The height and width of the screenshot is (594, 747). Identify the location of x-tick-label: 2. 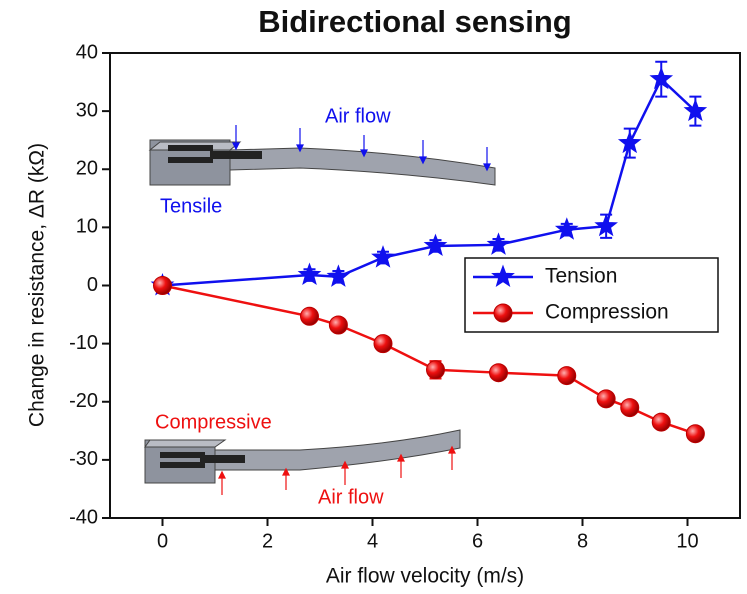
(267, 541).